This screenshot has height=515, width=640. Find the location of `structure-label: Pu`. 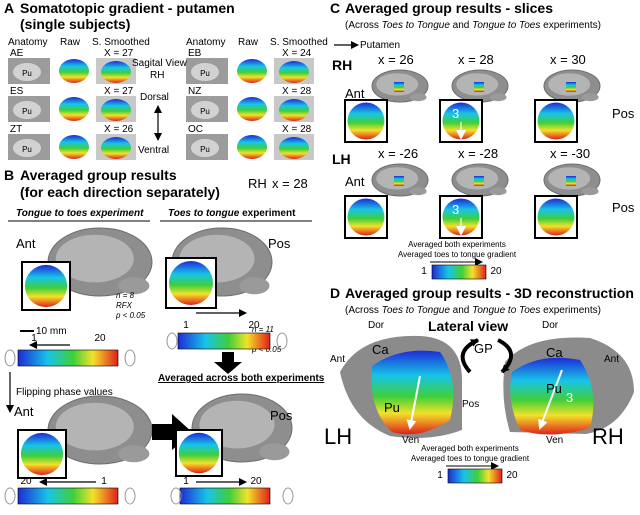

structure-label: Pu is located at coordinates (205, 111).